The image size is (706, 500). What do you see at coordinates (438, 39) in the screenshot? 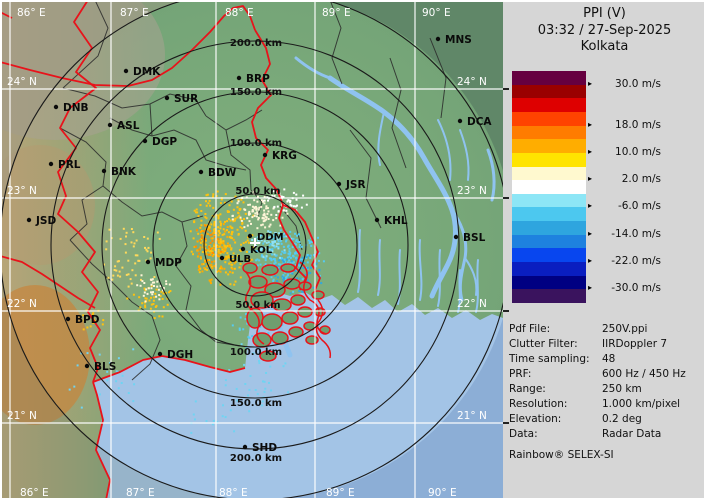
I see `city-dot-MNS` at bounding box center [438, 39].